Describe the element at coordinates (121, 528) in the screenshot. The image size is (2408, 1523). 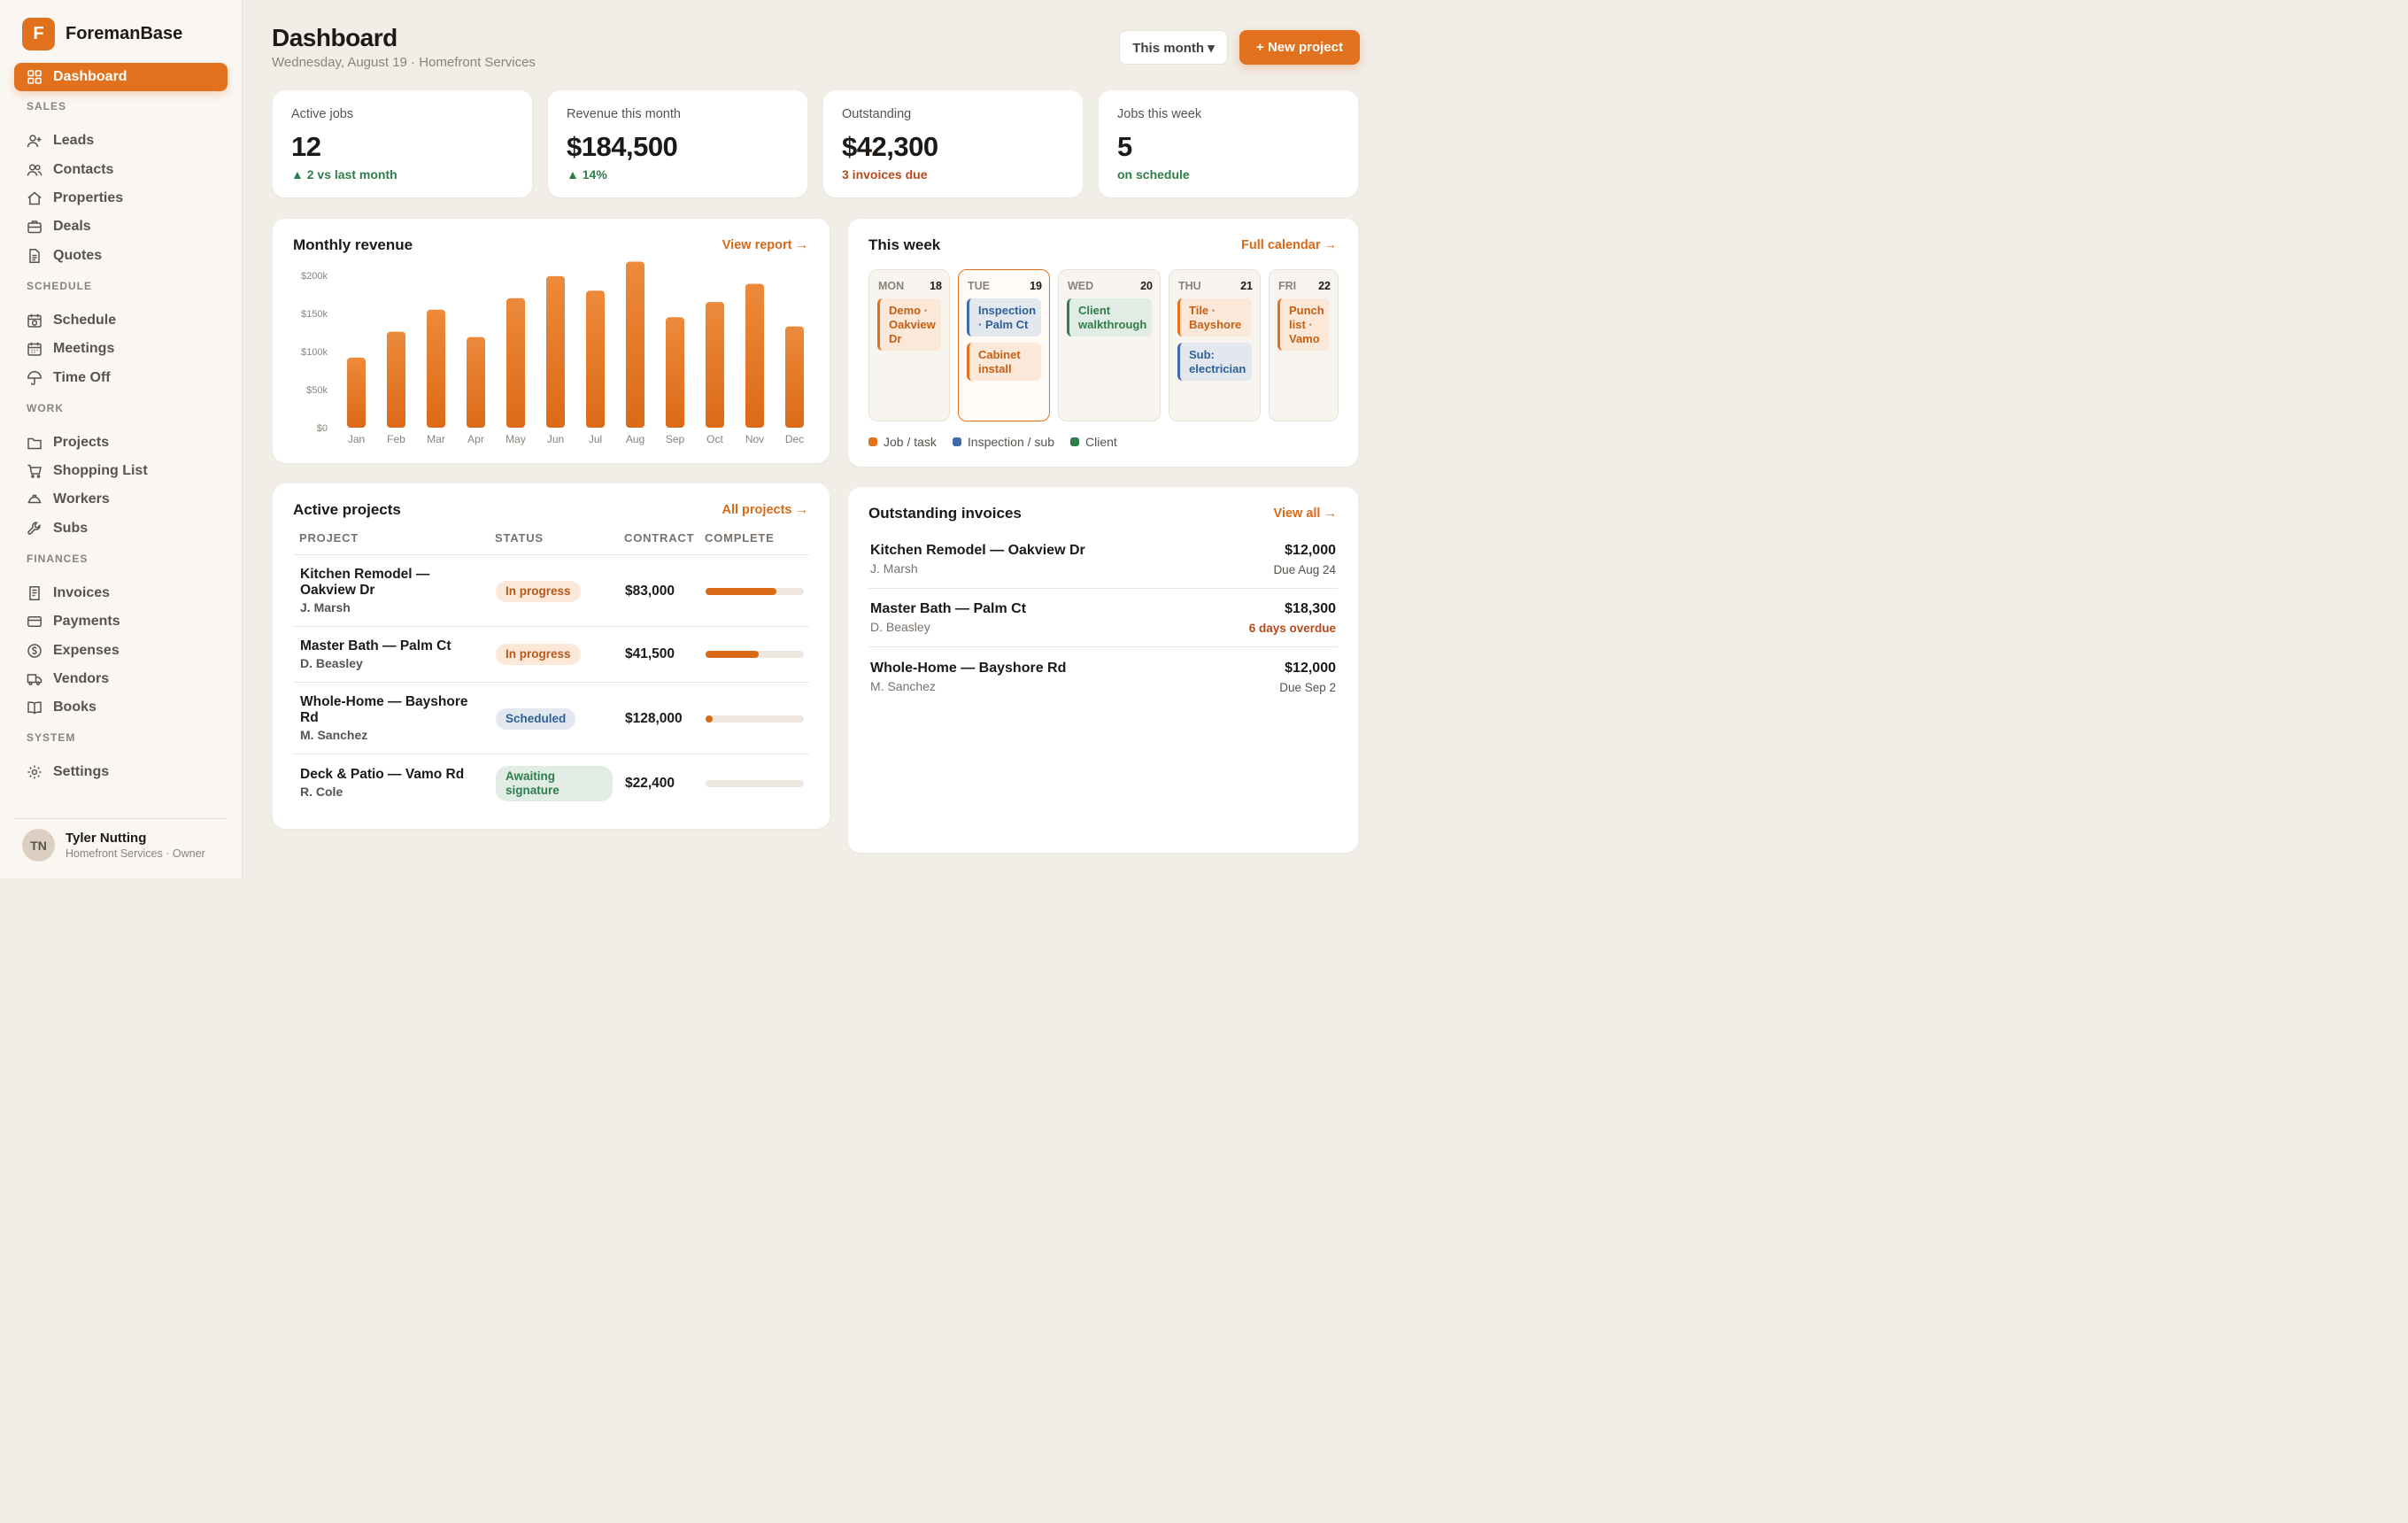
I see `sidebar-item-subs: Subs` at that location.